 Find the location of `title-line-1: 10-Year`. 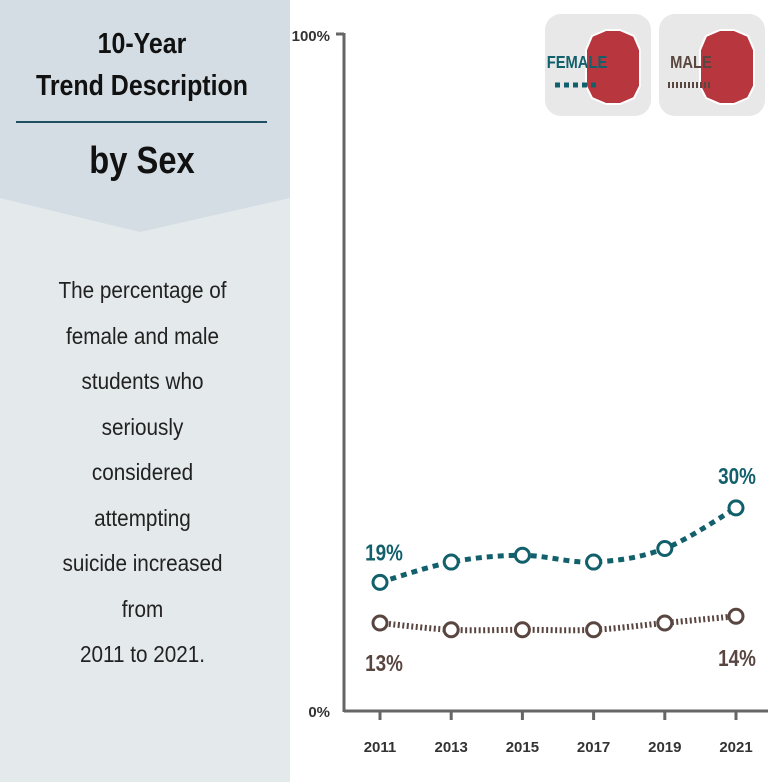

title-line-1: 10-Year is located at coordinates (142, 44).